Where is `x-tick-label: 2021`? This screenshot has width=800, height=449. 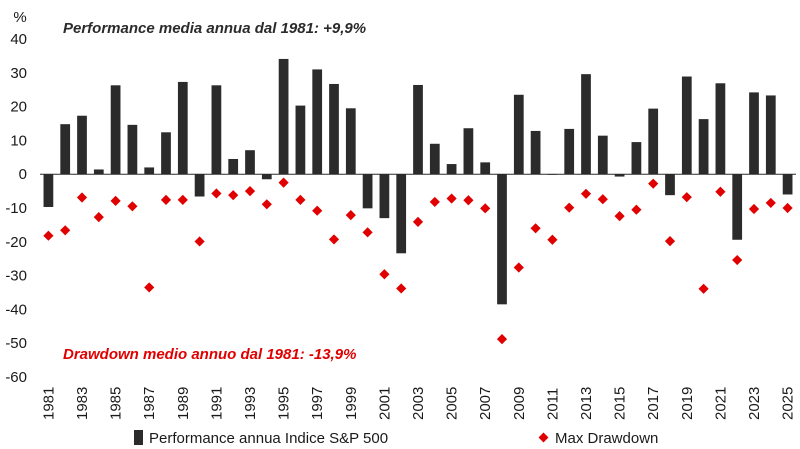 x-tick-label: 2021 is located at coordinates (720, 403).